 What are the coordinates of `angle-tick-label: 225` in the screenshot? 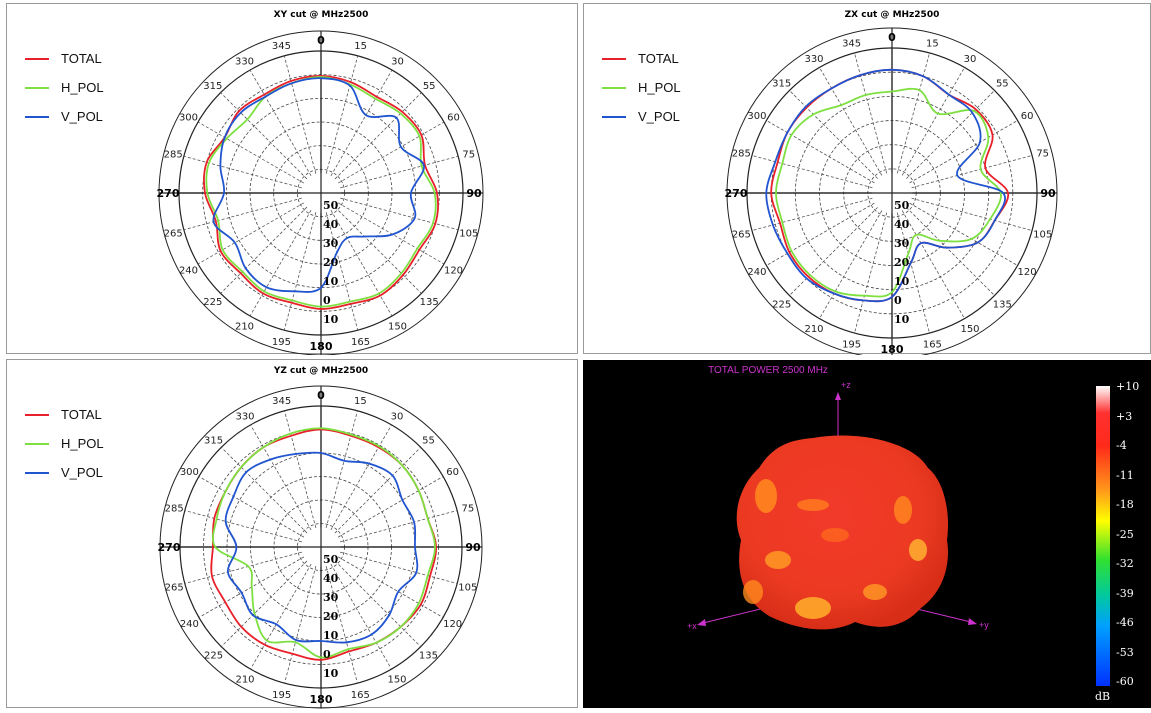 It's located at (781, 304).